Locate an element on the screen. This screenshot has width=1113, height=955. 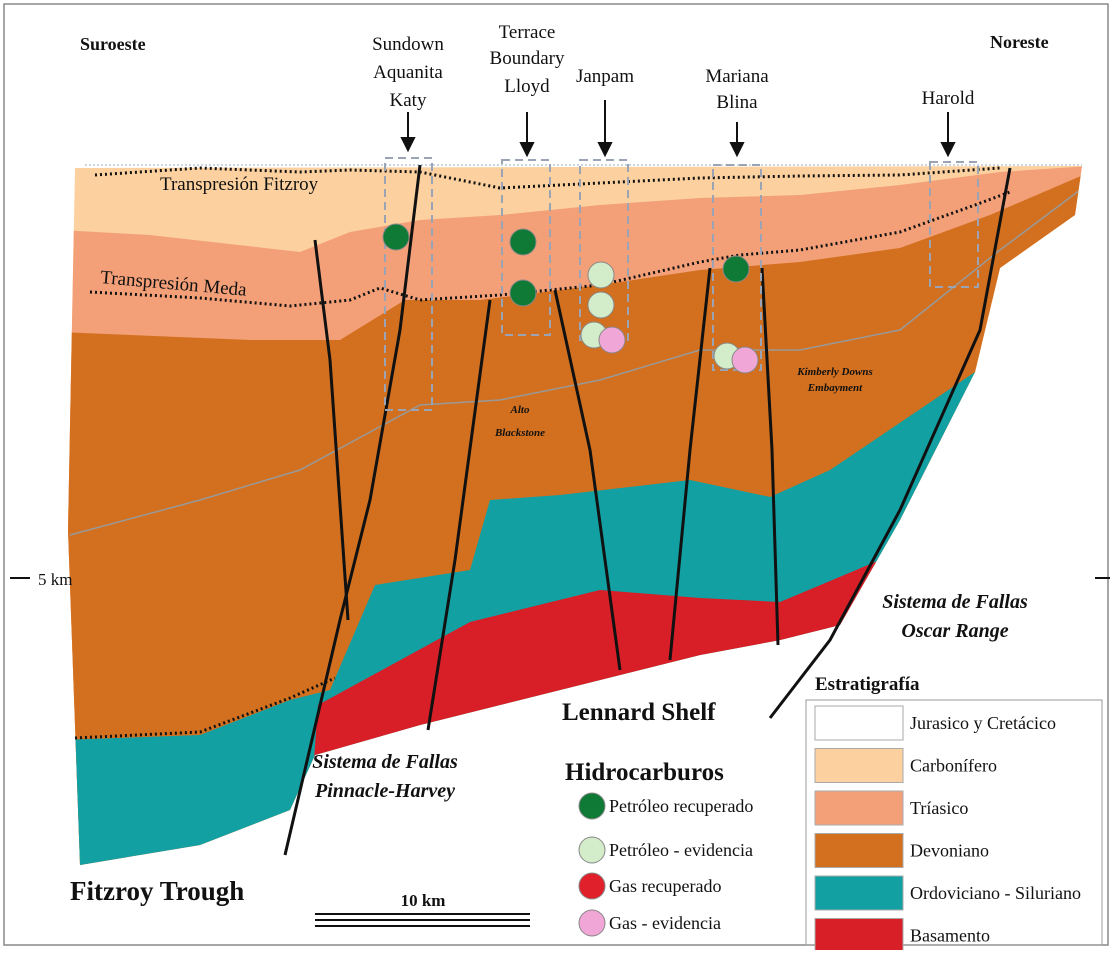
annotation: Pinnacle-Harvey is located at coordinates (384, 791).